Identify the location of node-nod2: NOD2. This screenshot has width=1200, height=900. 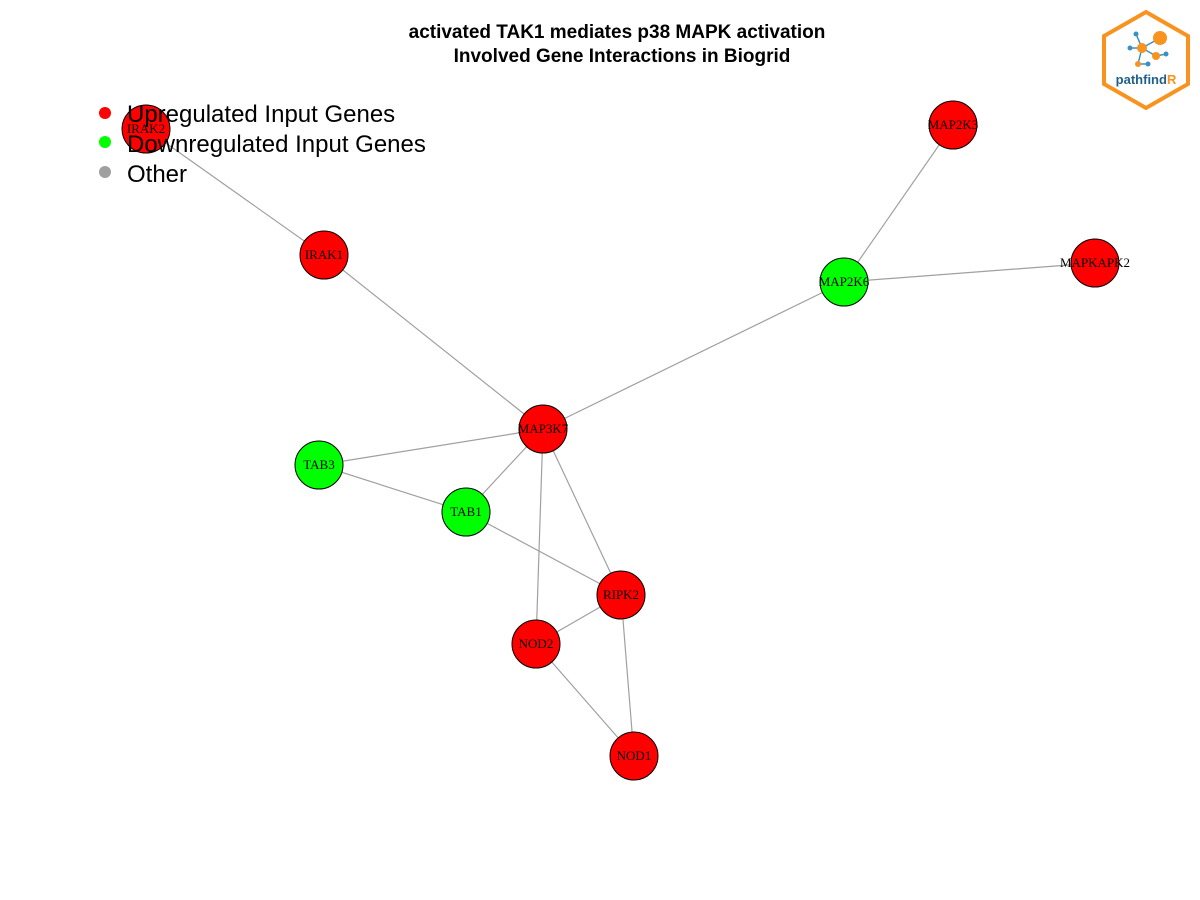
(536, 644).